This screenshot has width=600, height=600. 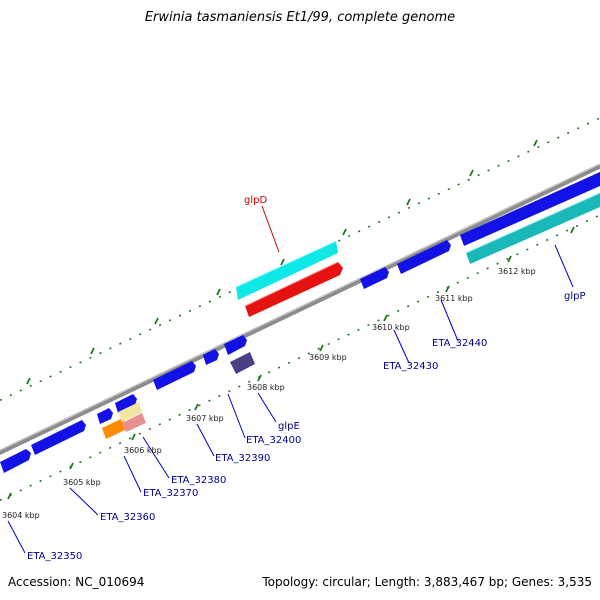 What do you see at coordinates (198, 480) in the screenshot?
I see `gene-label-ETA_32380: ETA_32380` at bounding box center [198, 480].